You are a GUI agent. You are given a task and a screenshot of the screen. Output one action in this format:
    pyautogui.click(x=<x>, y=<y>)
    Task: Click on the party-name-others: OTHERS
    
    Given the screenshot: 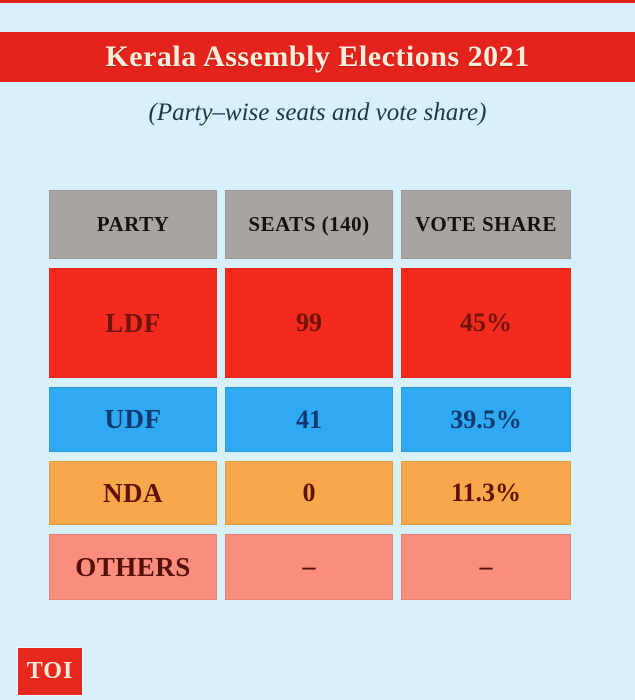 What is the action you would take?
    pyautogui.click(x=133, y=567)
    